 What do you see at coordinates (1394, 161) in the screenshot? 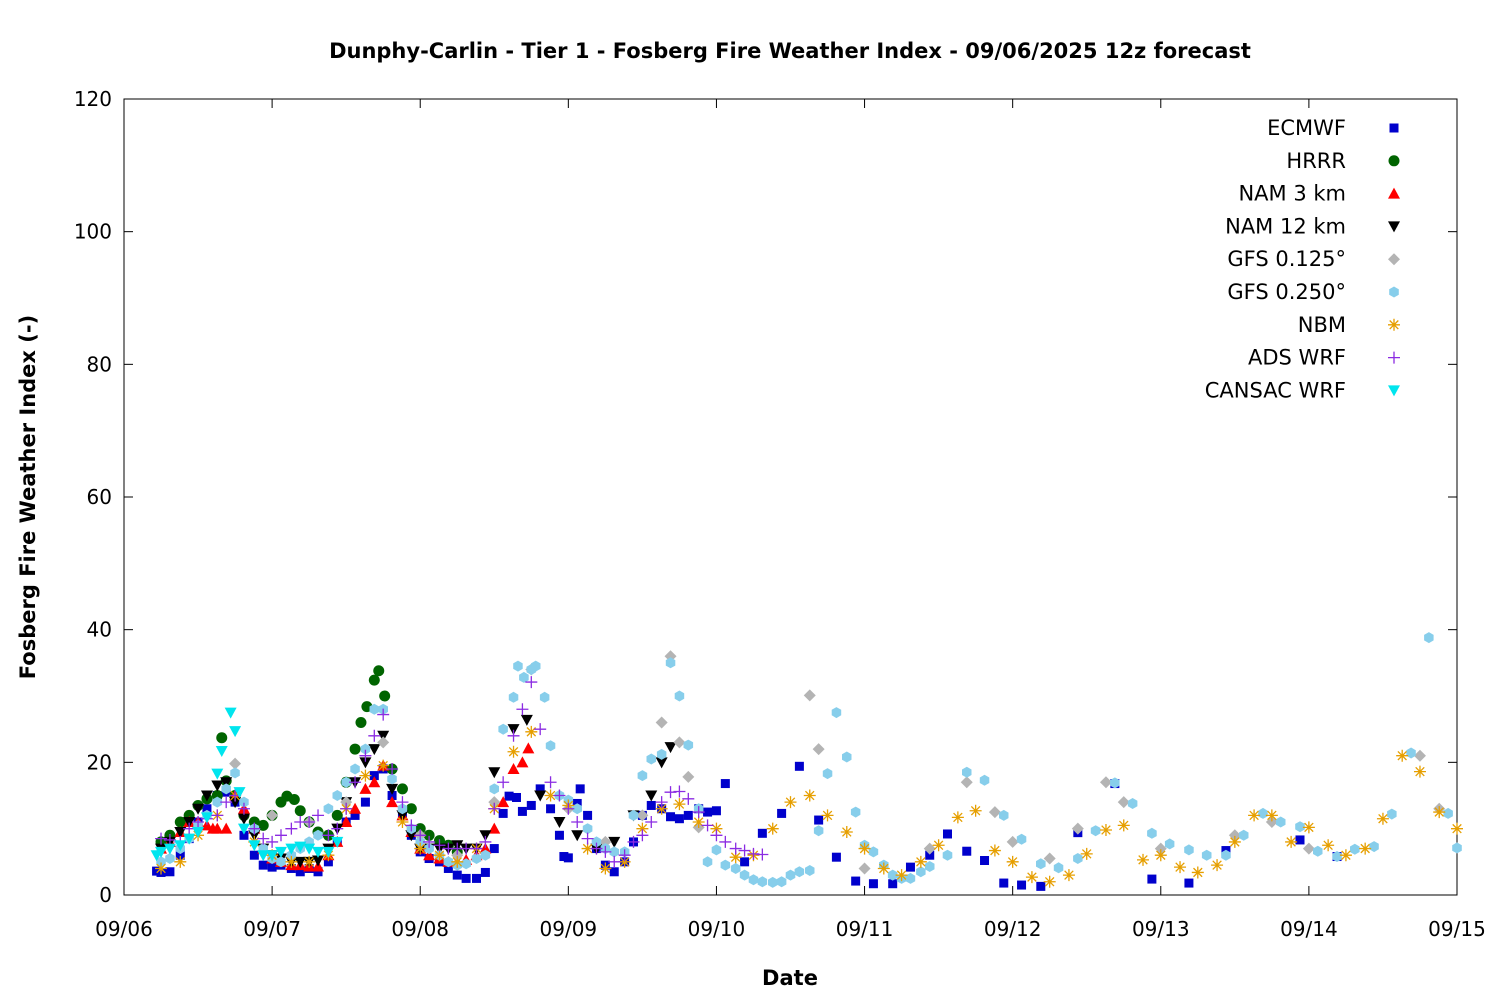
I see `legend-marker` at bounding box center [1394, 161].